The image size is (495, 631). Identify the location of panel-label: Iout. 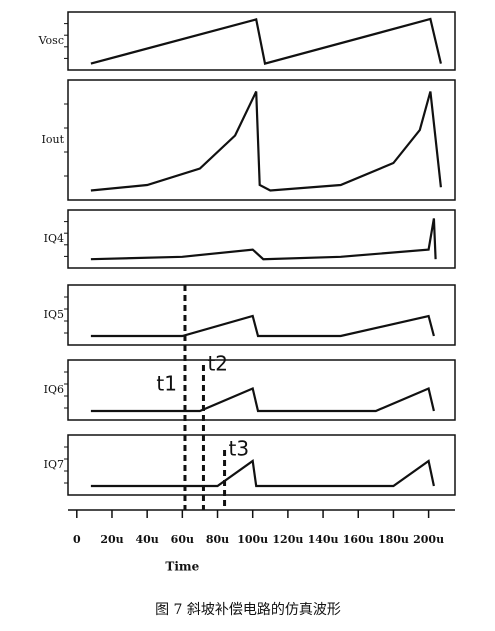
(53, 139).